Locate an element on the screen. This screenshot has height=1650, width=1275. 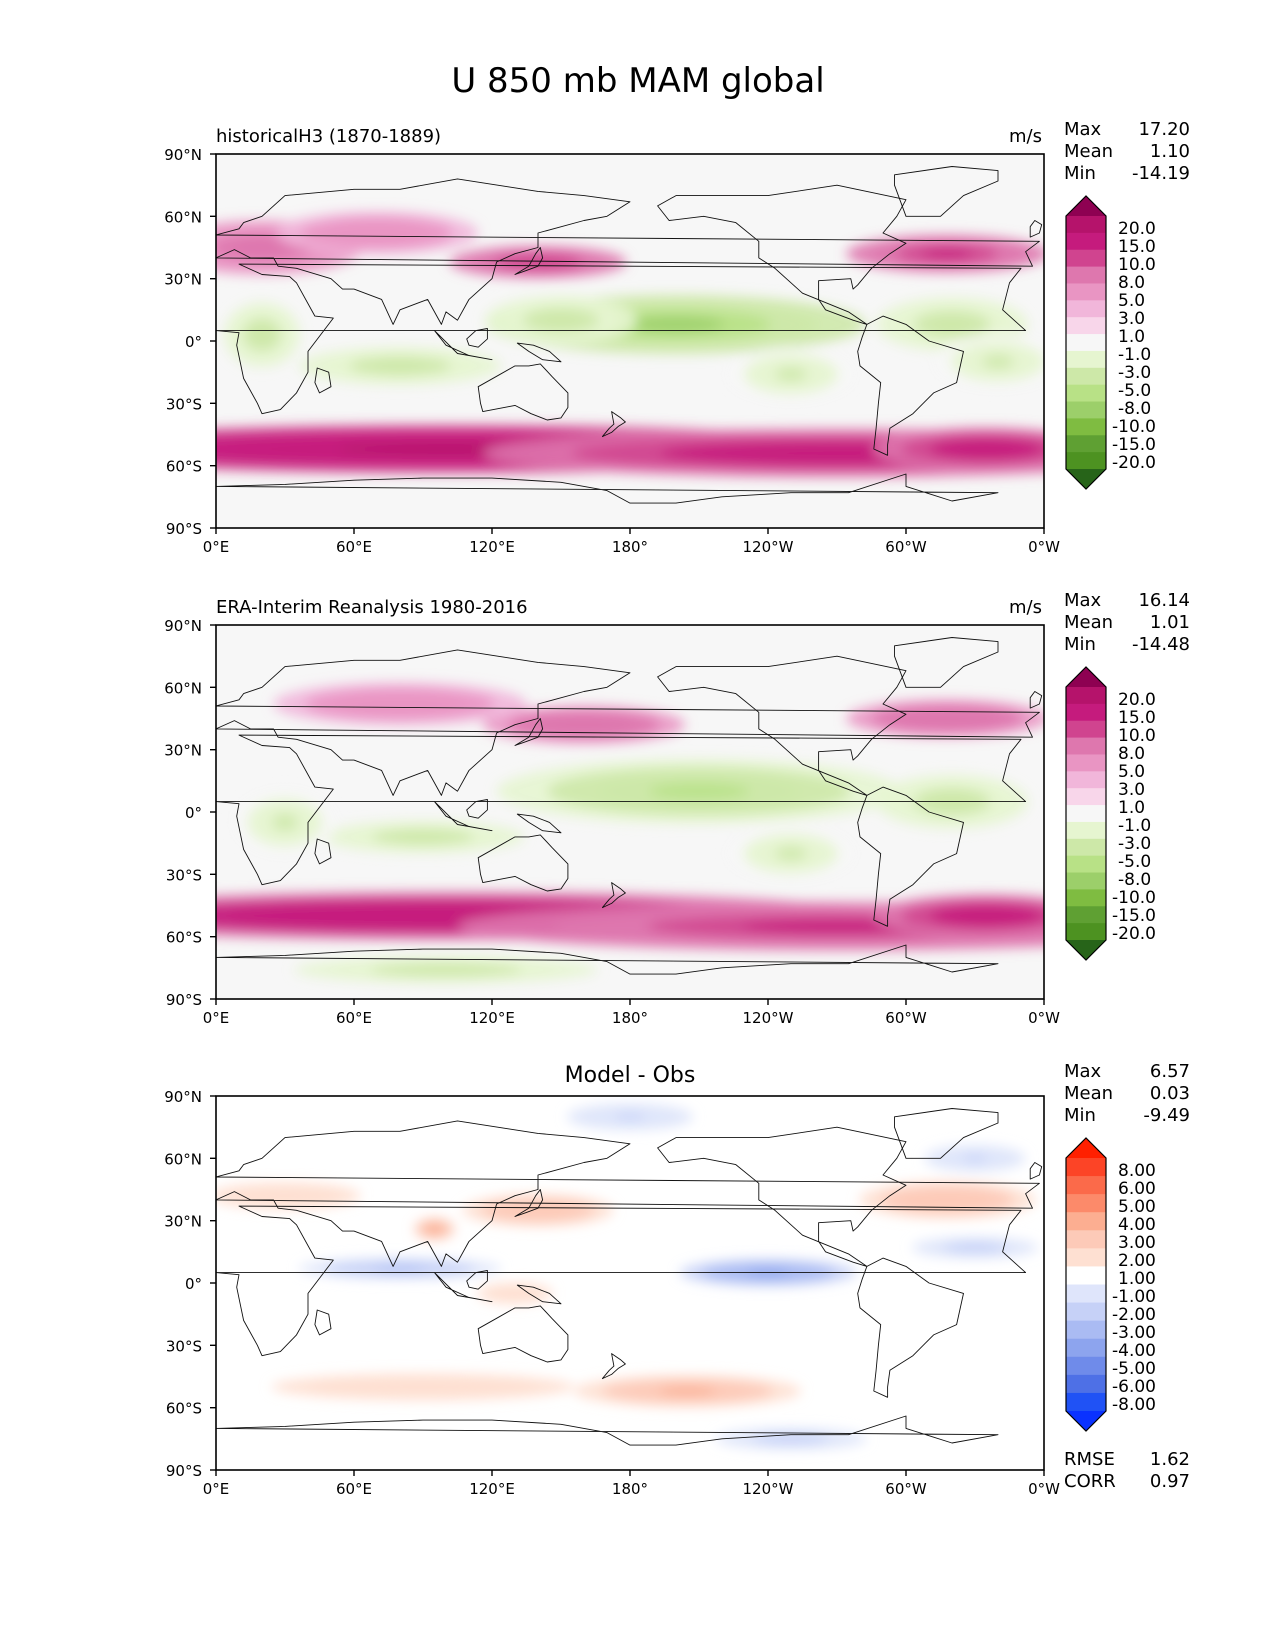
cb-label: 2.00 is located at coordinates (1137, 1261).